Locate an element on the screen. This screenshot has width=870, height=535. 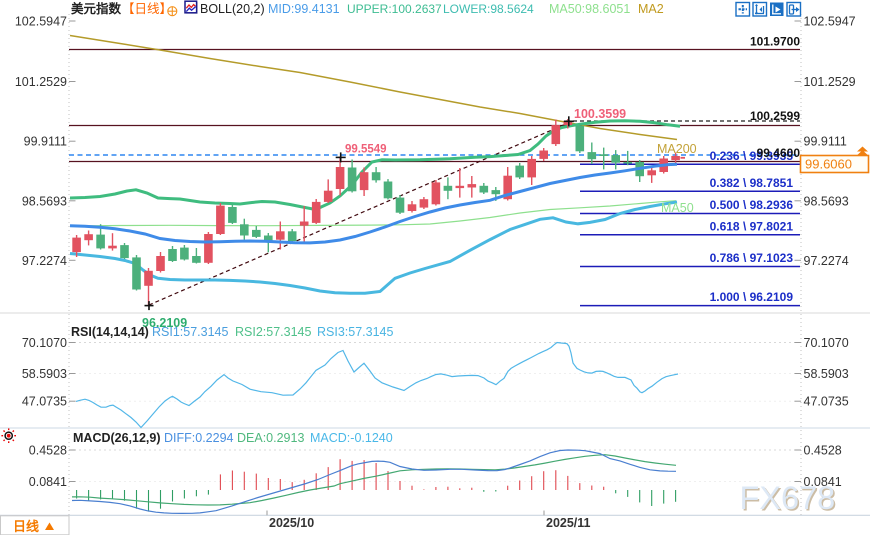
svg-text: MA200 is located at coordinates (677, 149).